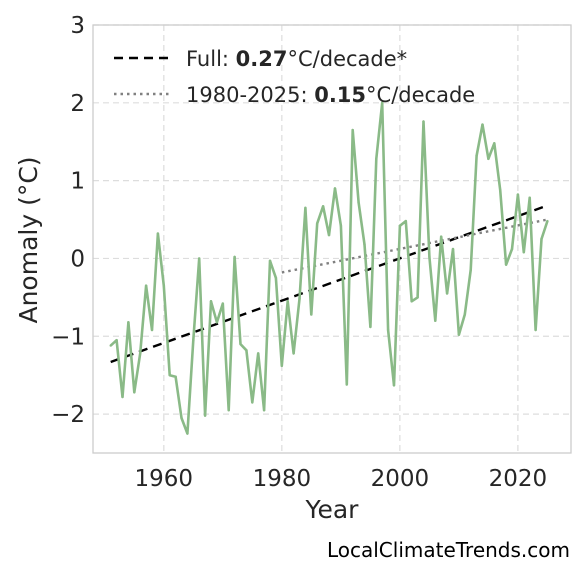 This screenshot has width=585, height=578. Describe the element at coordinates (287, 301) in the screenshot. I see `data-point-1981` at that location.